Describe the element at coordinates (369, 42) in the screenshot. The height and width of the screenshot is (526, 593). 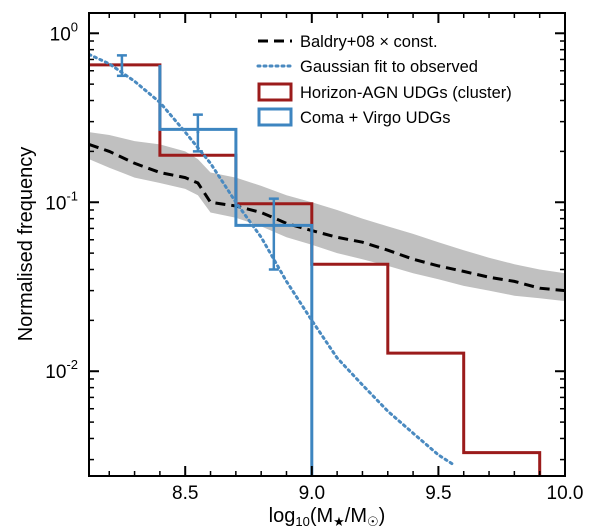
I see `legend-label-baldry: Baldry+08 × const.` at that location.